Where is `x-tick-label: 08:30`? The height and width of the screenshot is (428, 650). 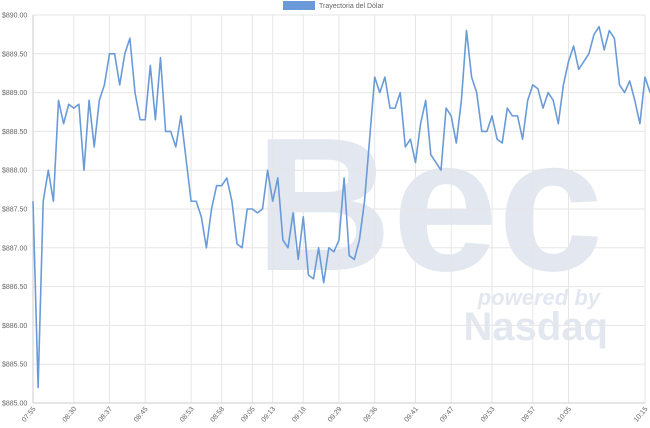 x-tick-label: 08:30 is located at coordinates (70, 415).